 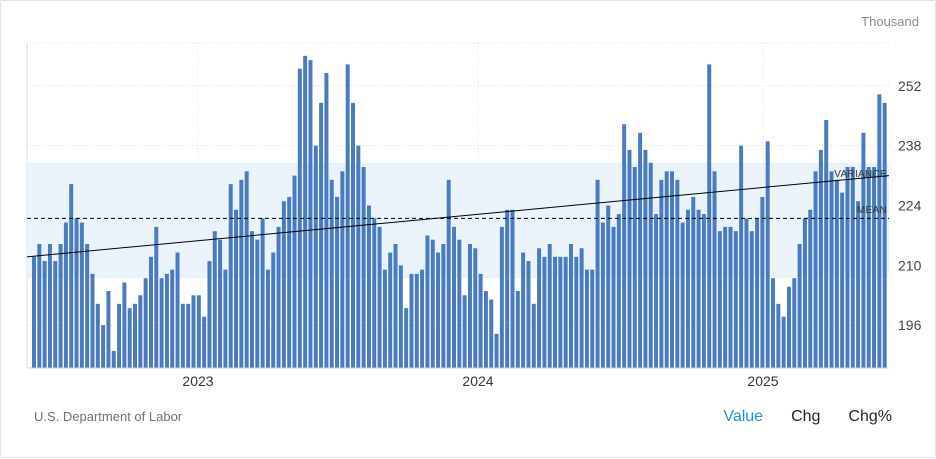 What do you see at coordinates (890, 21) in the screenshot?
I see `unit-label: Thousand` at bounding box center [890, 21].